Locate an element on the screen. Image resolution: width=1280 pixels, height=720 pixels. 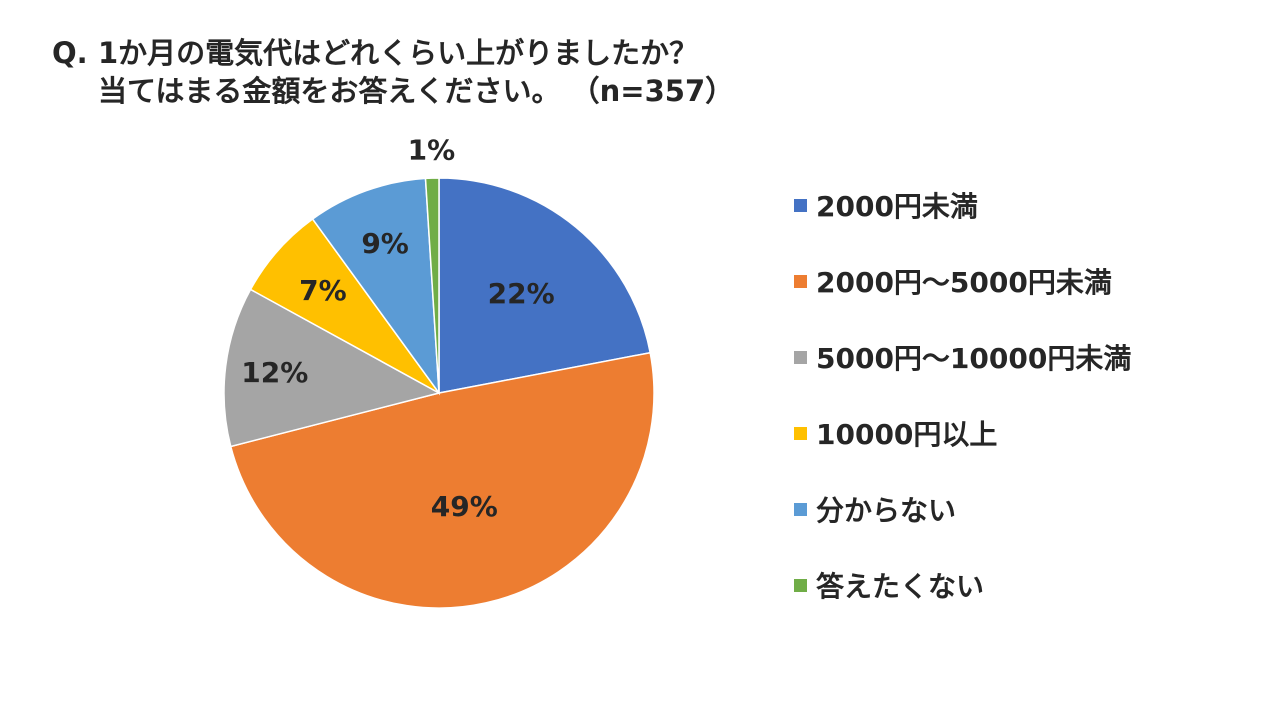
slice-percent-label: 49% is located at coordinates (464, 506).